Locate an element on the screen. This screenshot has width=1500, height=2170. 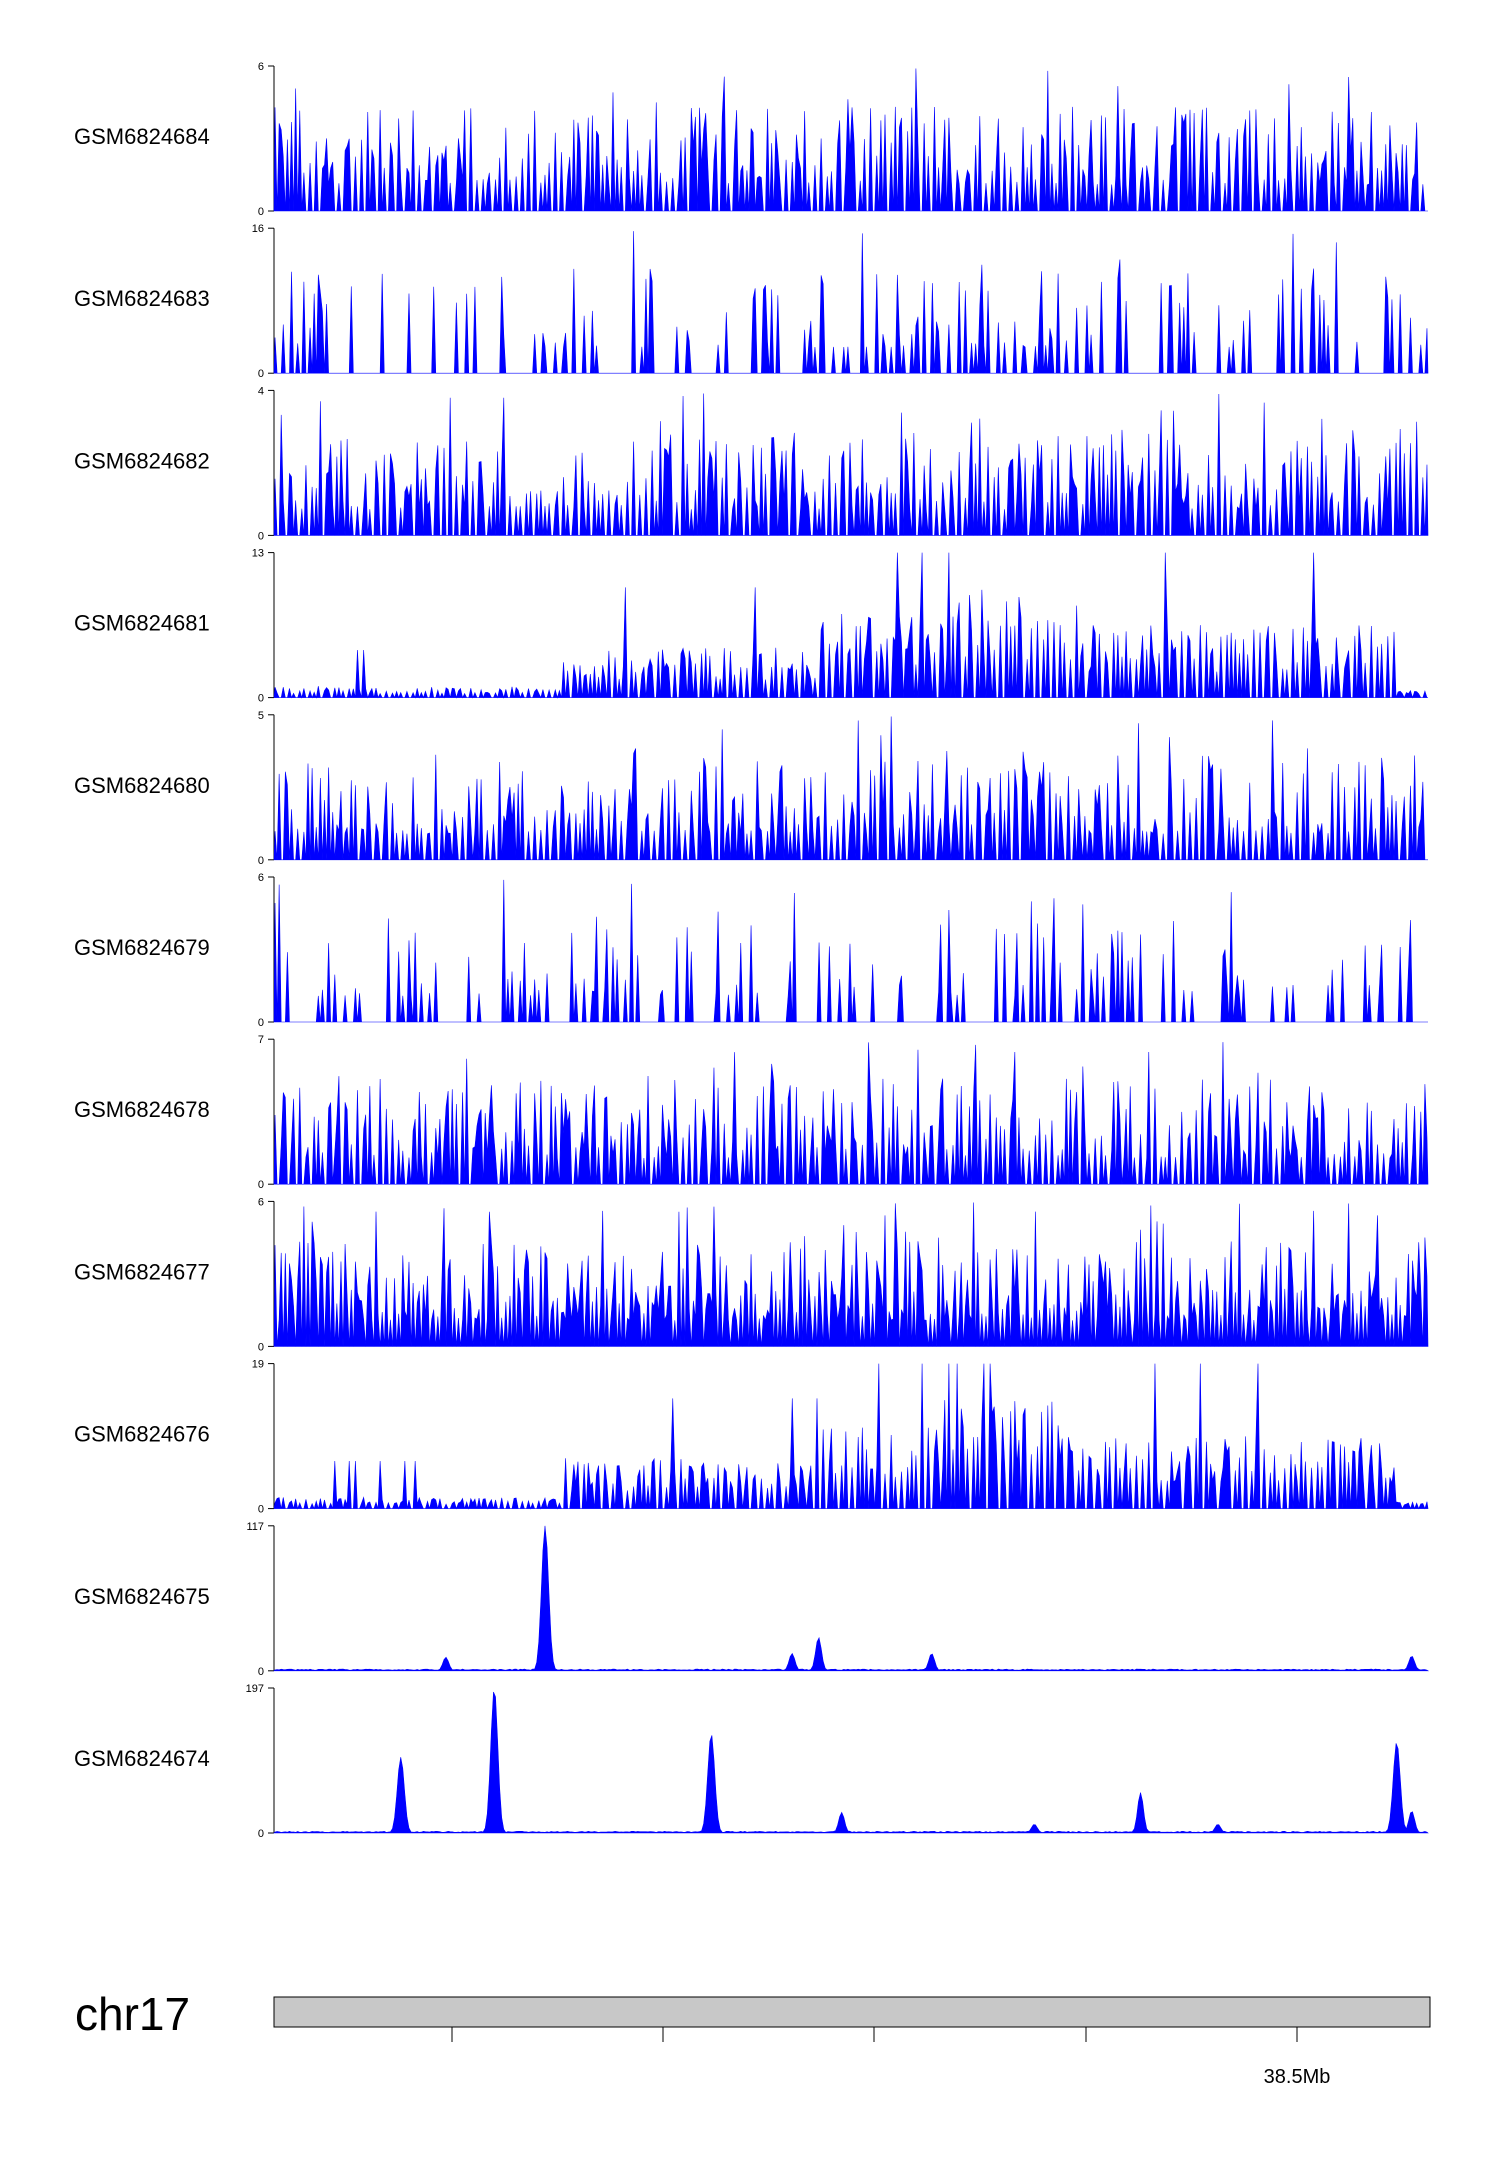
track-label: GSM6824680 is located at coordinates (142, 785).